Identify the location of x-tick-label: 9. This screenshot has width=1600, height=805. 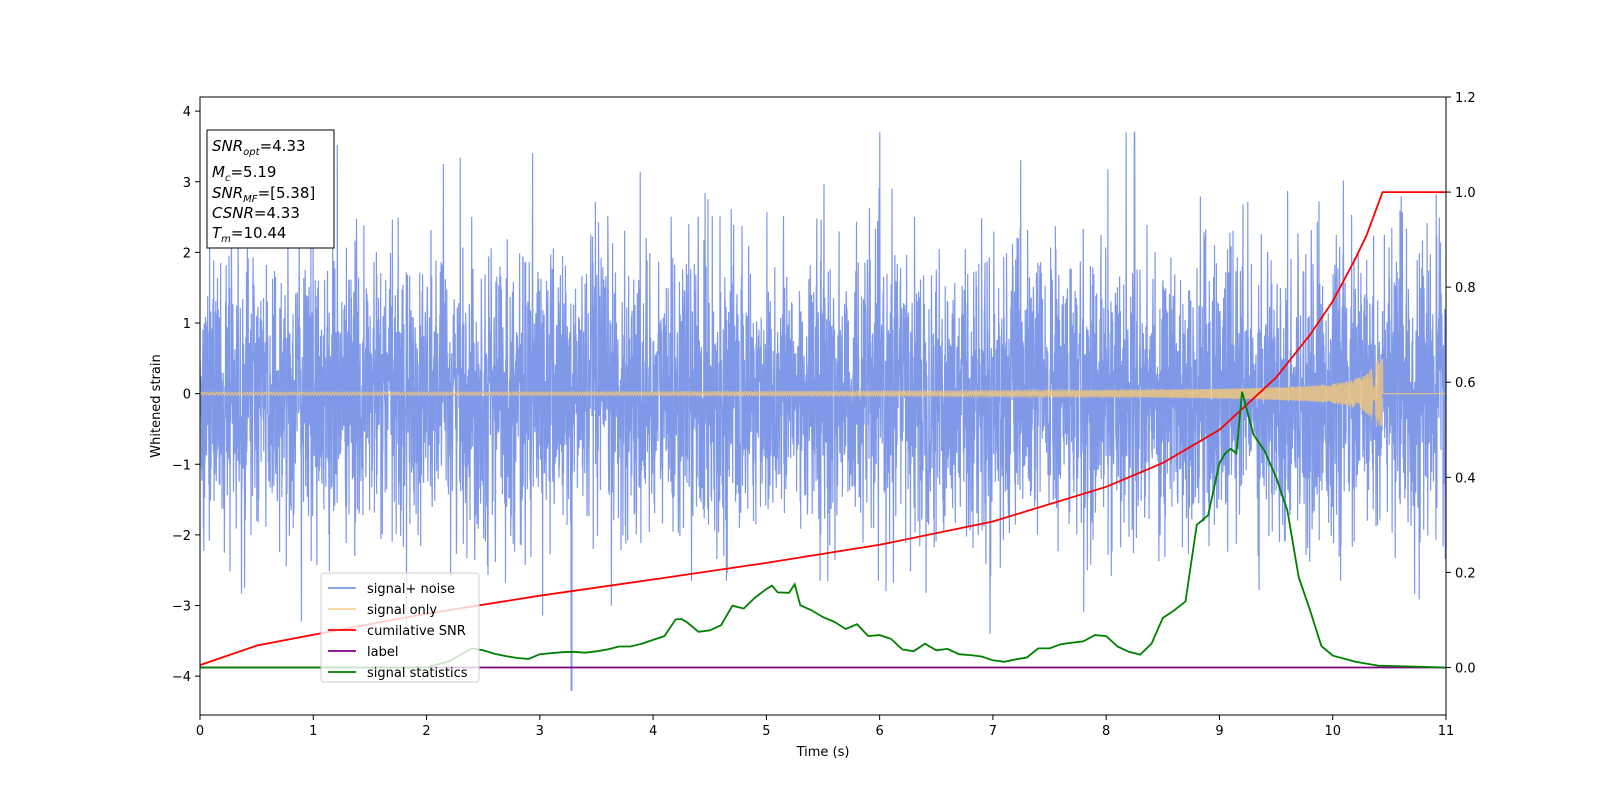
(1219, 731).